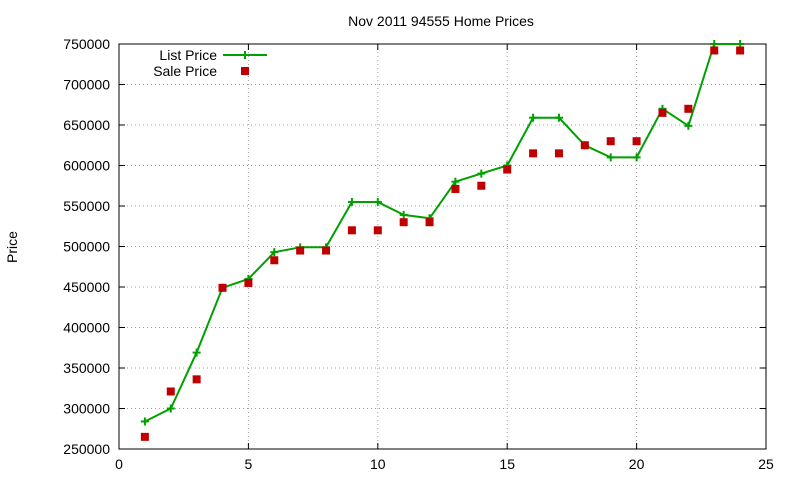  What do you see at coordinates (86, 85) in the screenshot?
I see `y-tick-label: 700000` at bounding box center [86, 85].